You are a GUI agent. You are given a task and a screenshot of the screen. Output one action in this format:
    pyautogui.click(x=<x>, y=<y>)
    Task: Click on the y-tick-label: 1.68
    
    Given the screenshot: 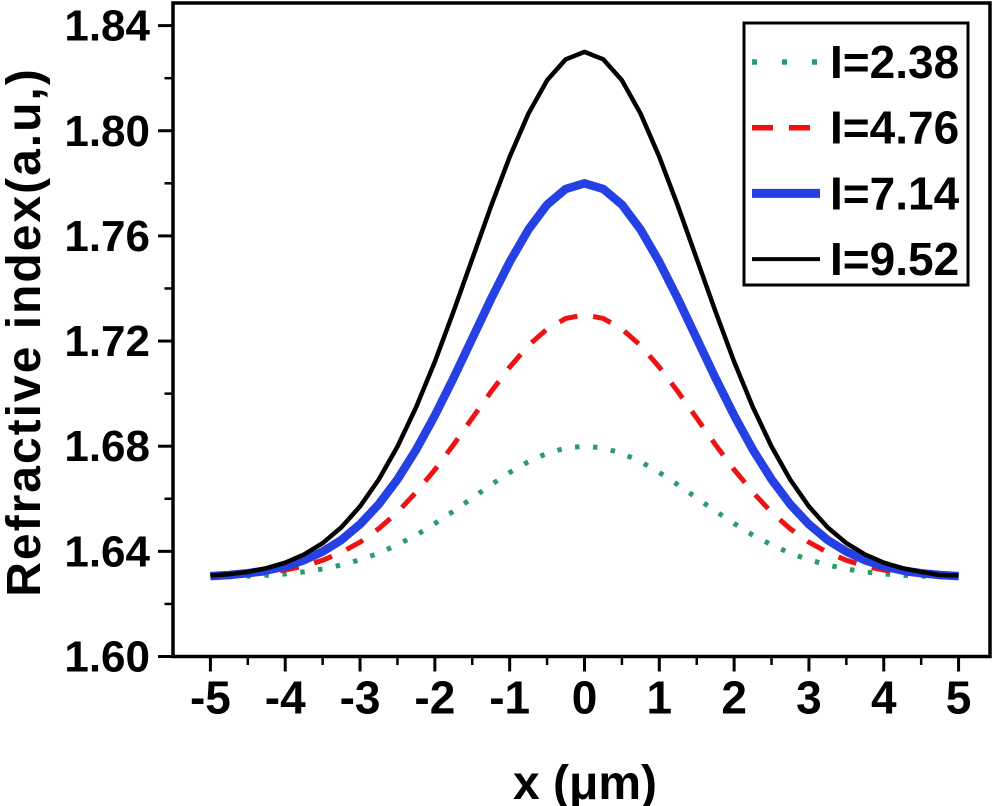 What is the action you would take?
    pyautogui.click(x=107, y=446)
    